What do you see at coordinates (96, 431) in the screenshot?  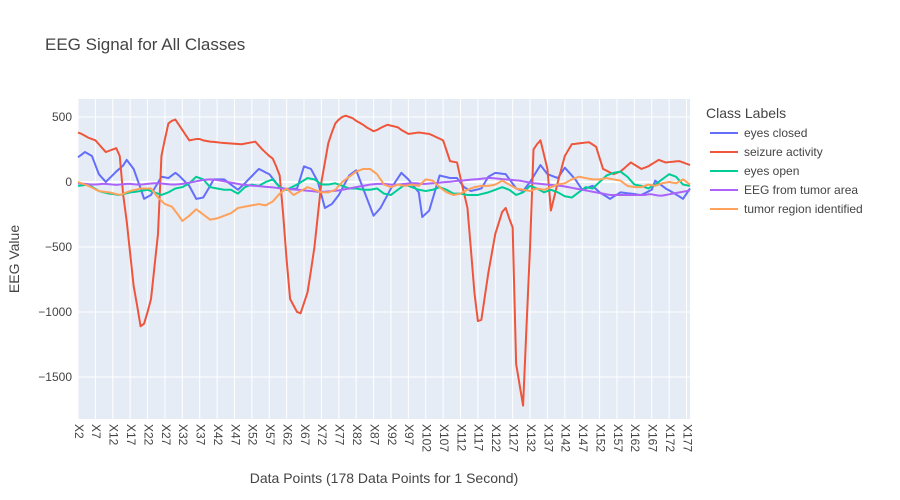 I see `x-tick-label: X7` at bounding box center [96, 431].